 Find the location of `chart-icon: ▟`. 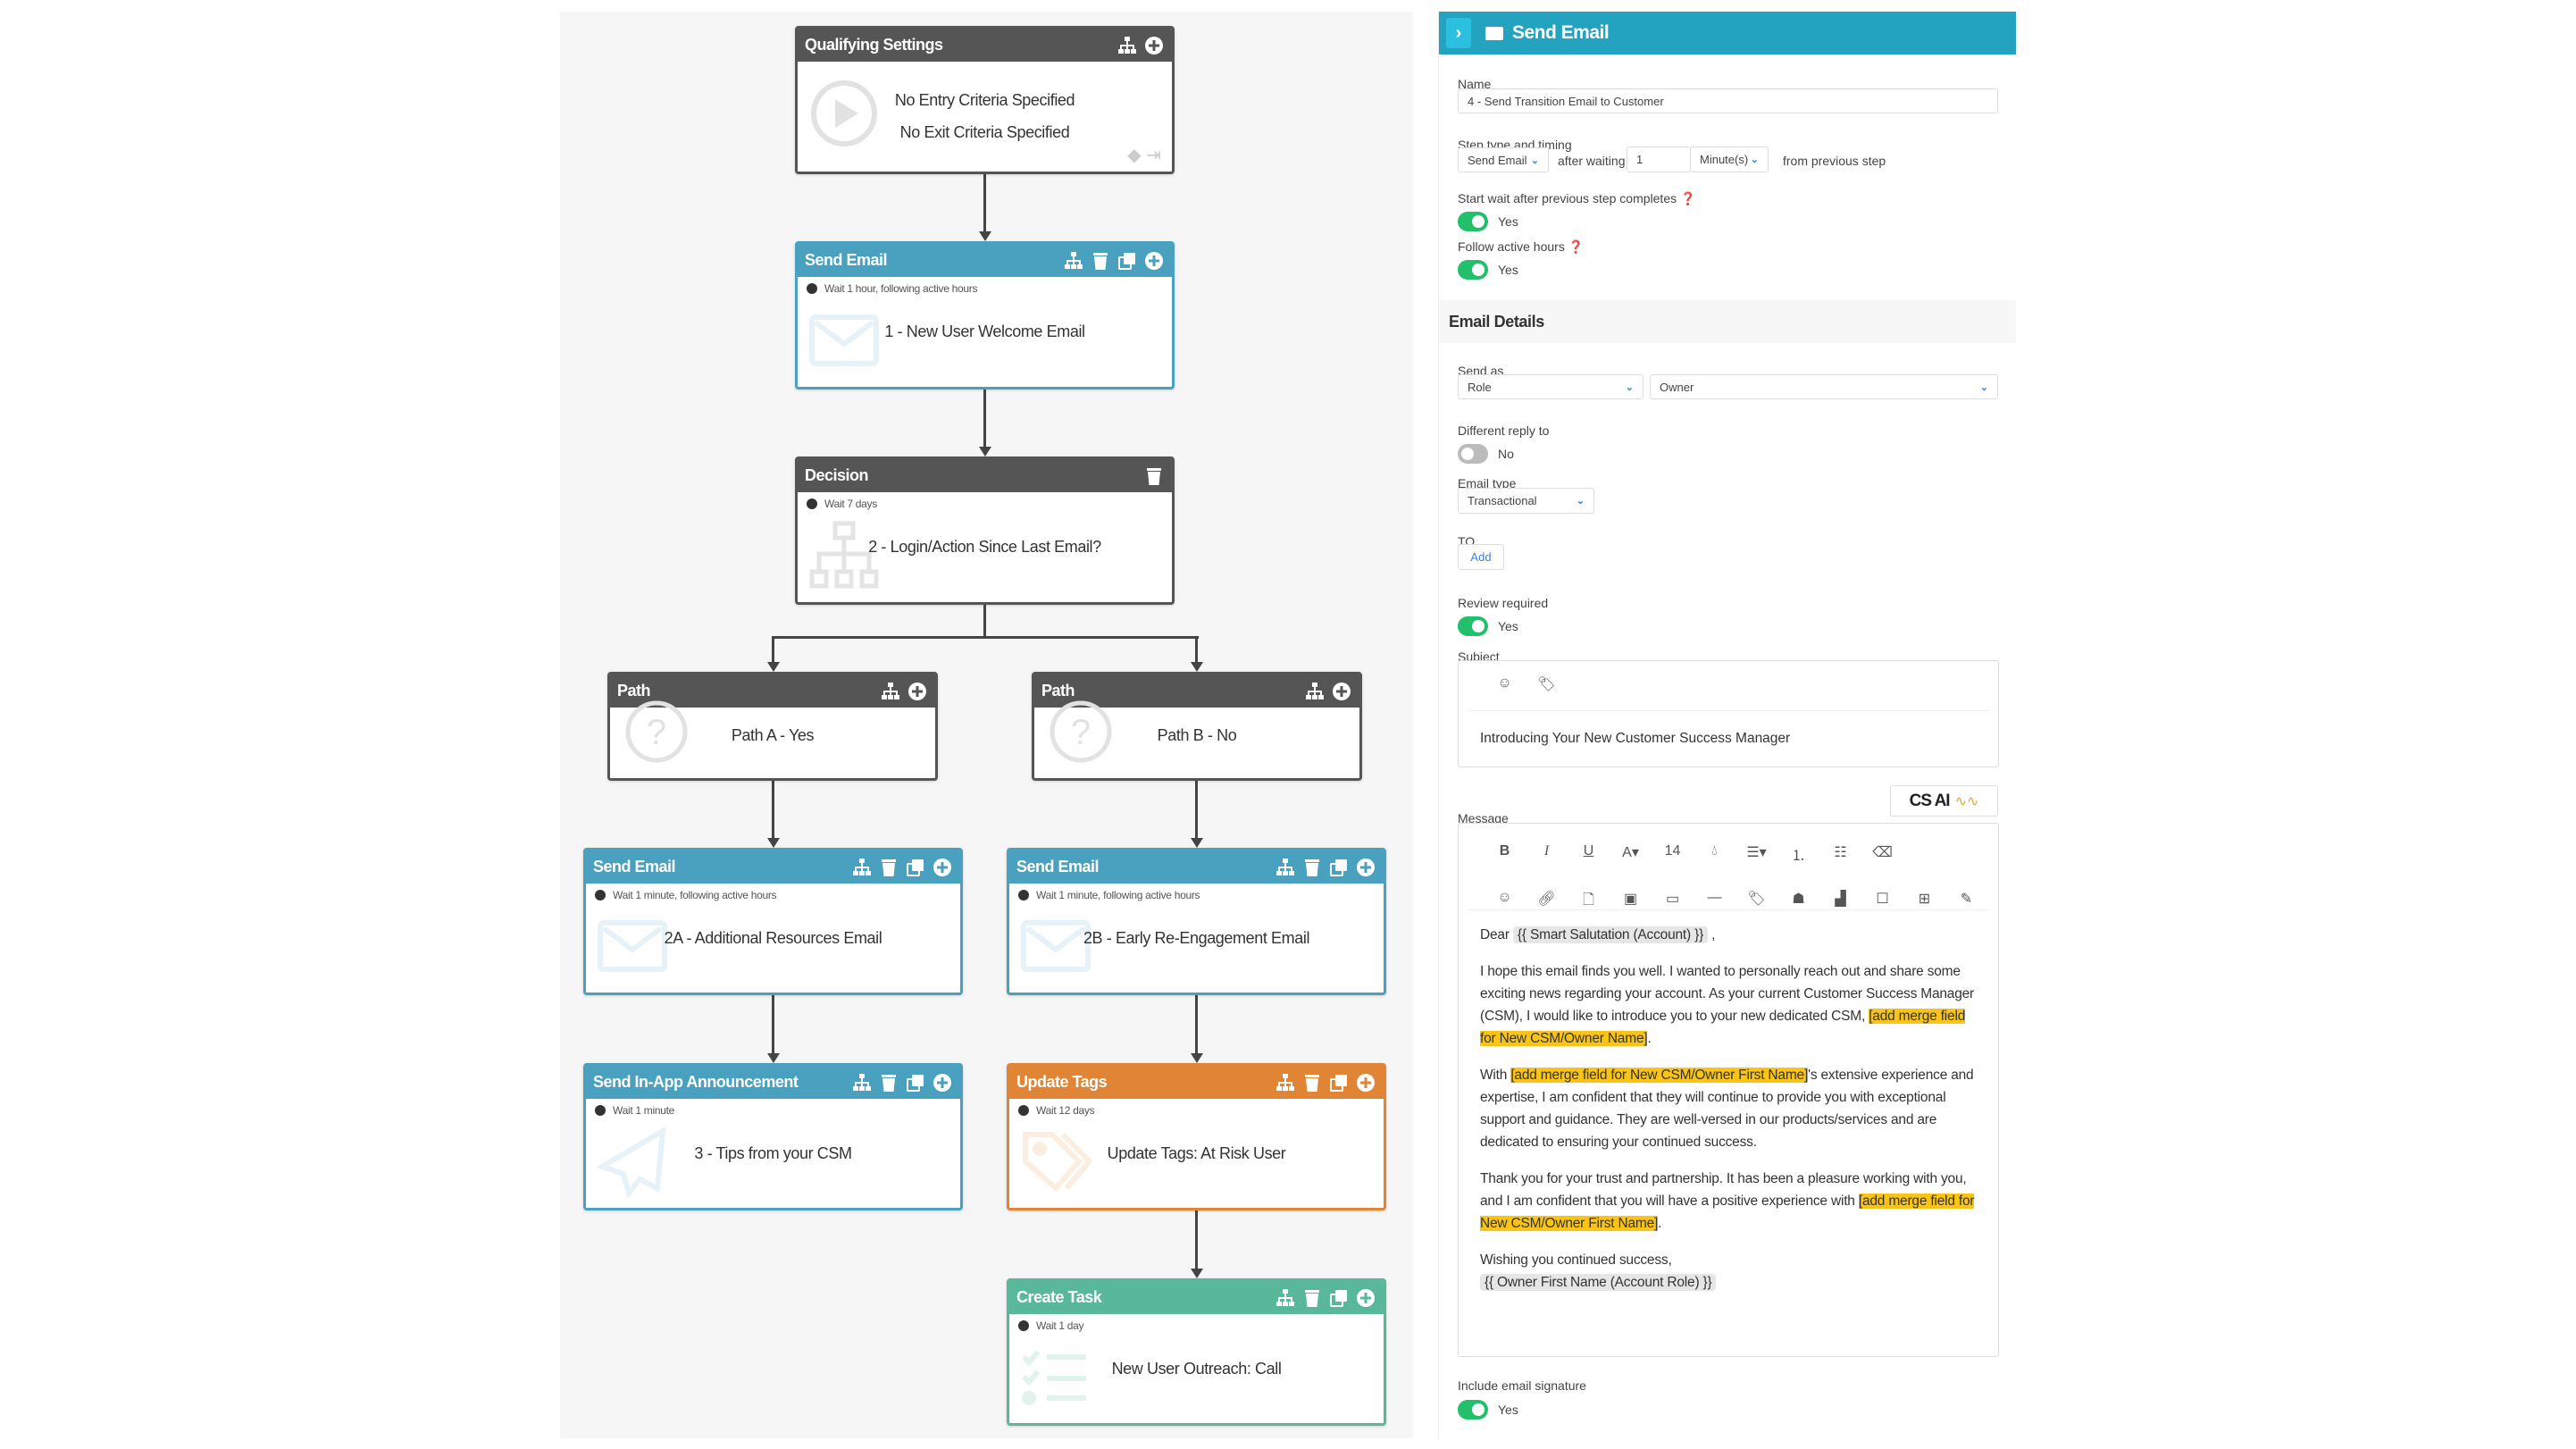

chart-icon: ▟ is located at coordinates (1841, 899).